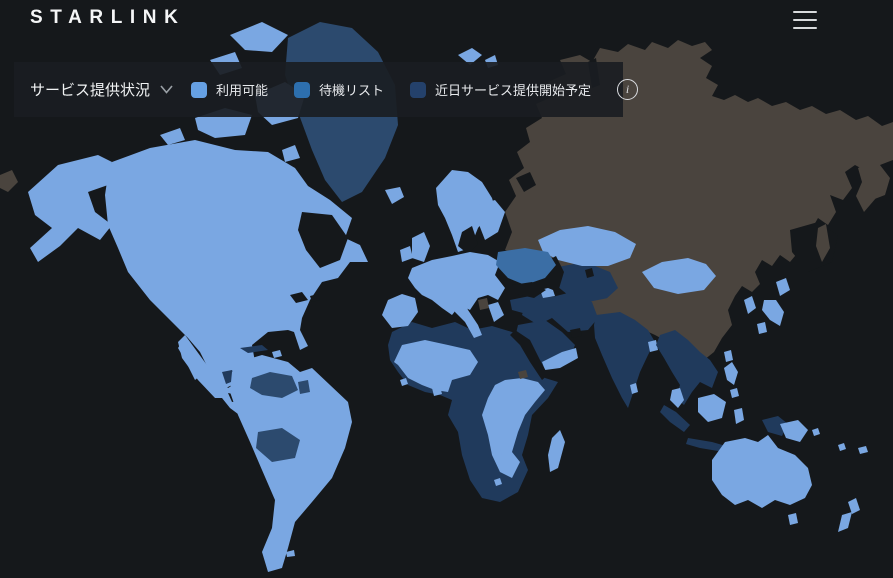  Describe the element at coordinates (491, 220) in the screenshot. I see `region-finland` at that location.